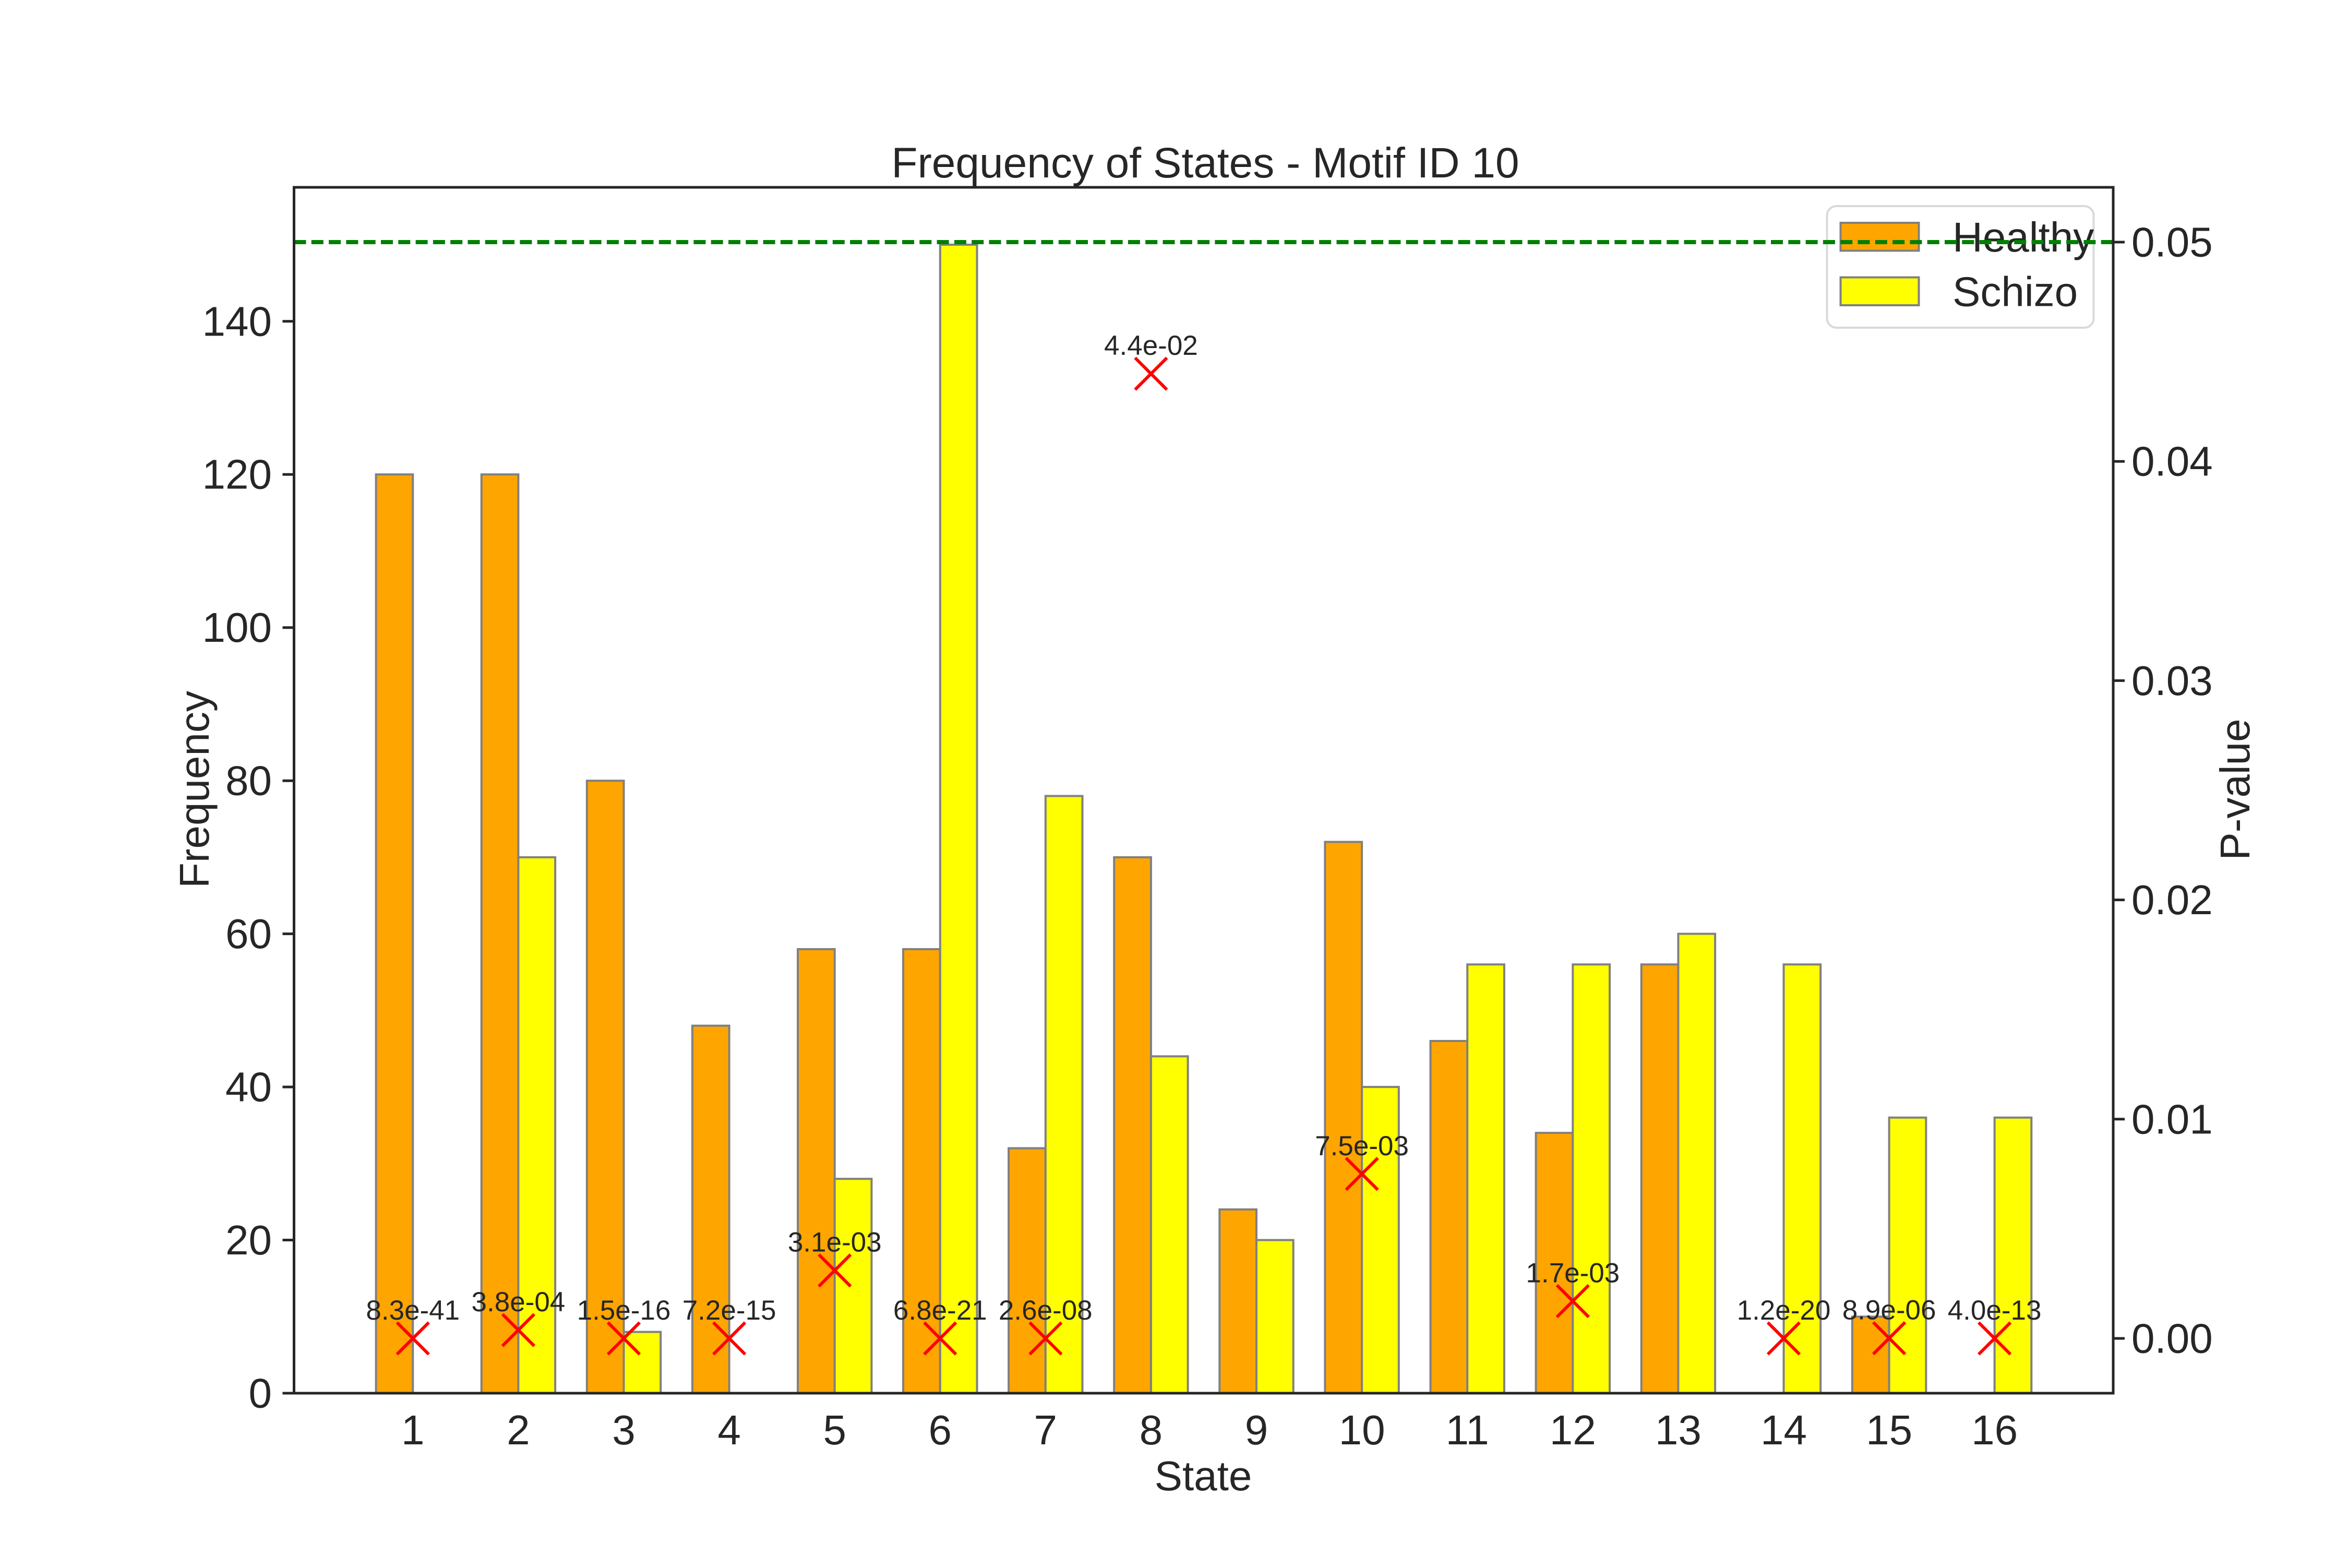 The height and width of the screenshot is (1568, 2348). What do you see at coordinates (1573, 1430) in the screenshot?
I see `svg-text: 12` at bounding box center [1573, 1430].